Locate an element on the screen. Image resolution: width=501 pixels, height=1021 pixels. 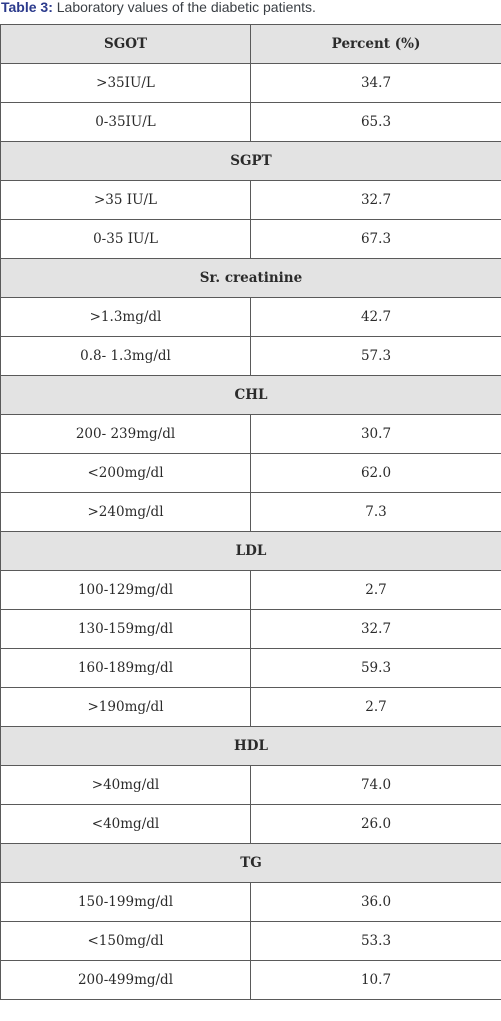
range-cell: 100-129mg/dl is located at coordinates (125, 590).